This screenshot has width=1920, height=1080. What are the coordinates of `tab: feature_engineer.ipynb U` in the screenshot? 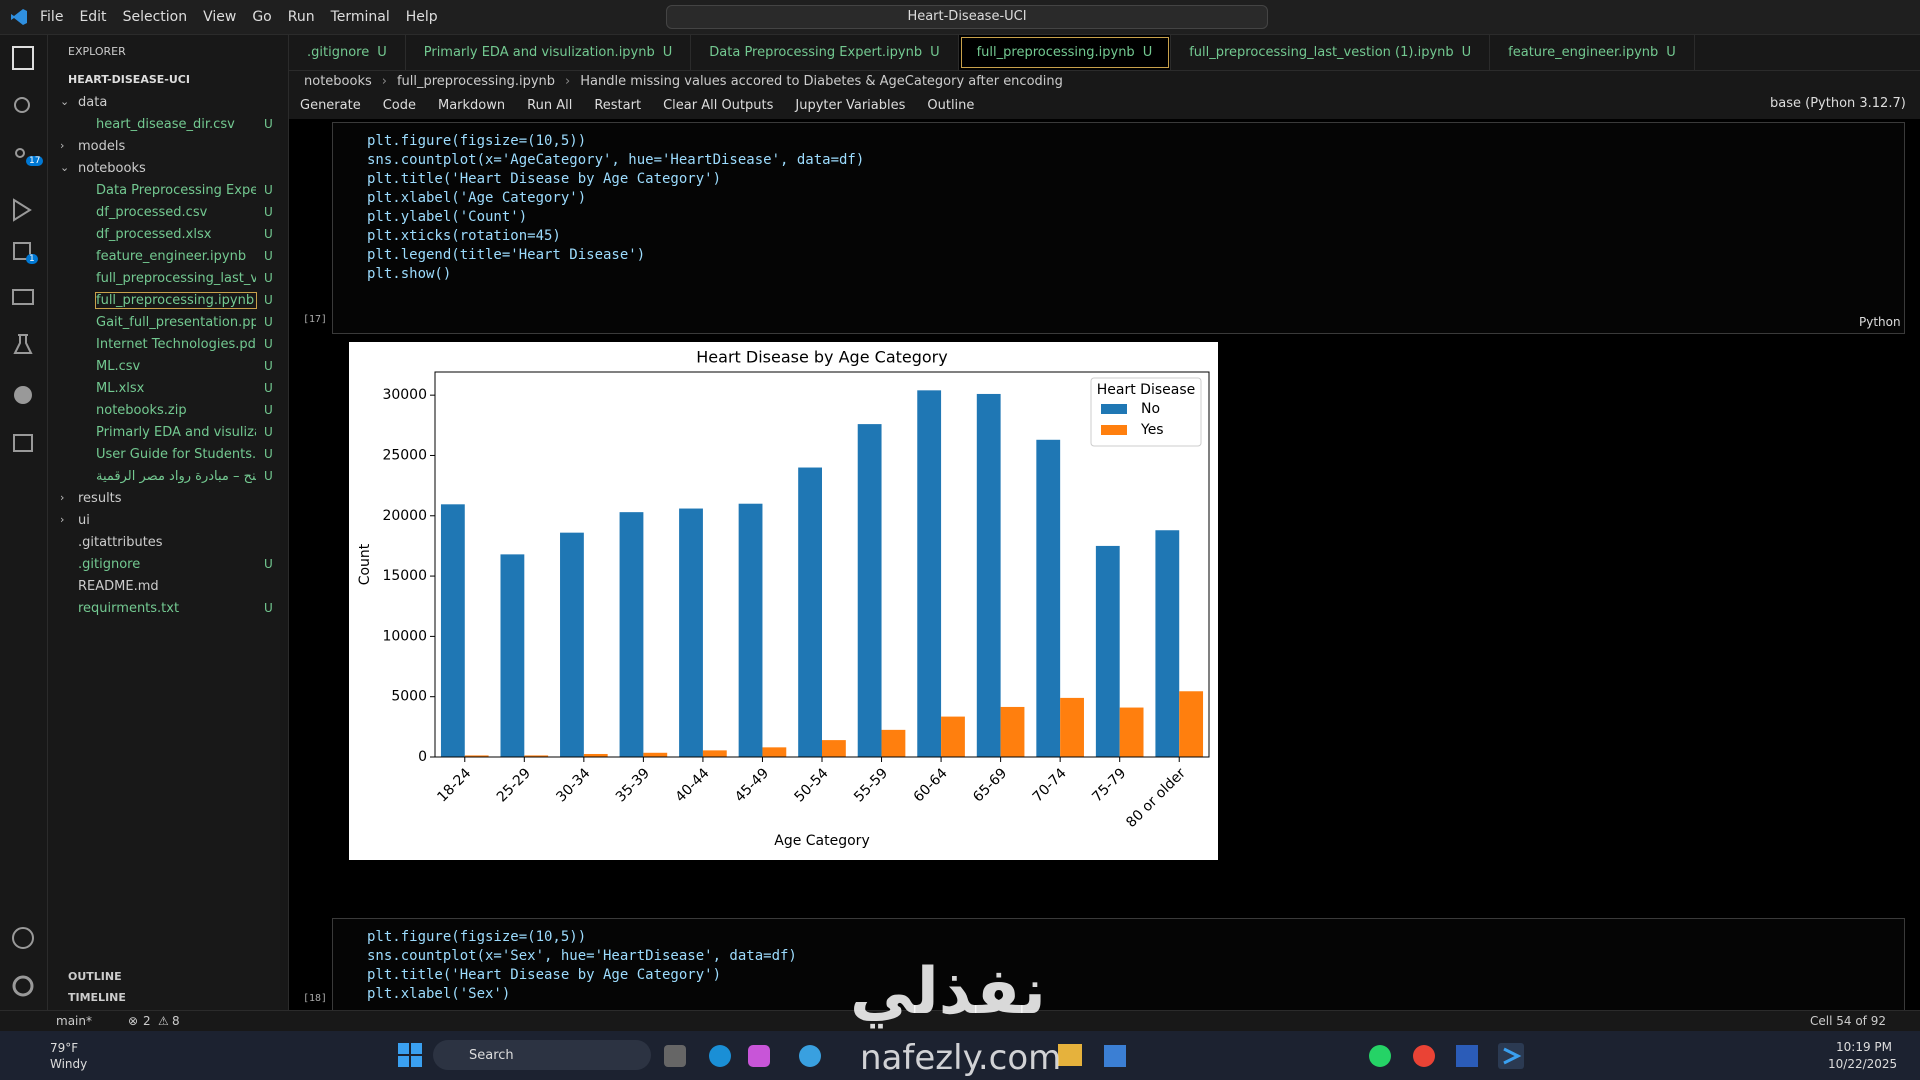 It's located at (1592, 52).